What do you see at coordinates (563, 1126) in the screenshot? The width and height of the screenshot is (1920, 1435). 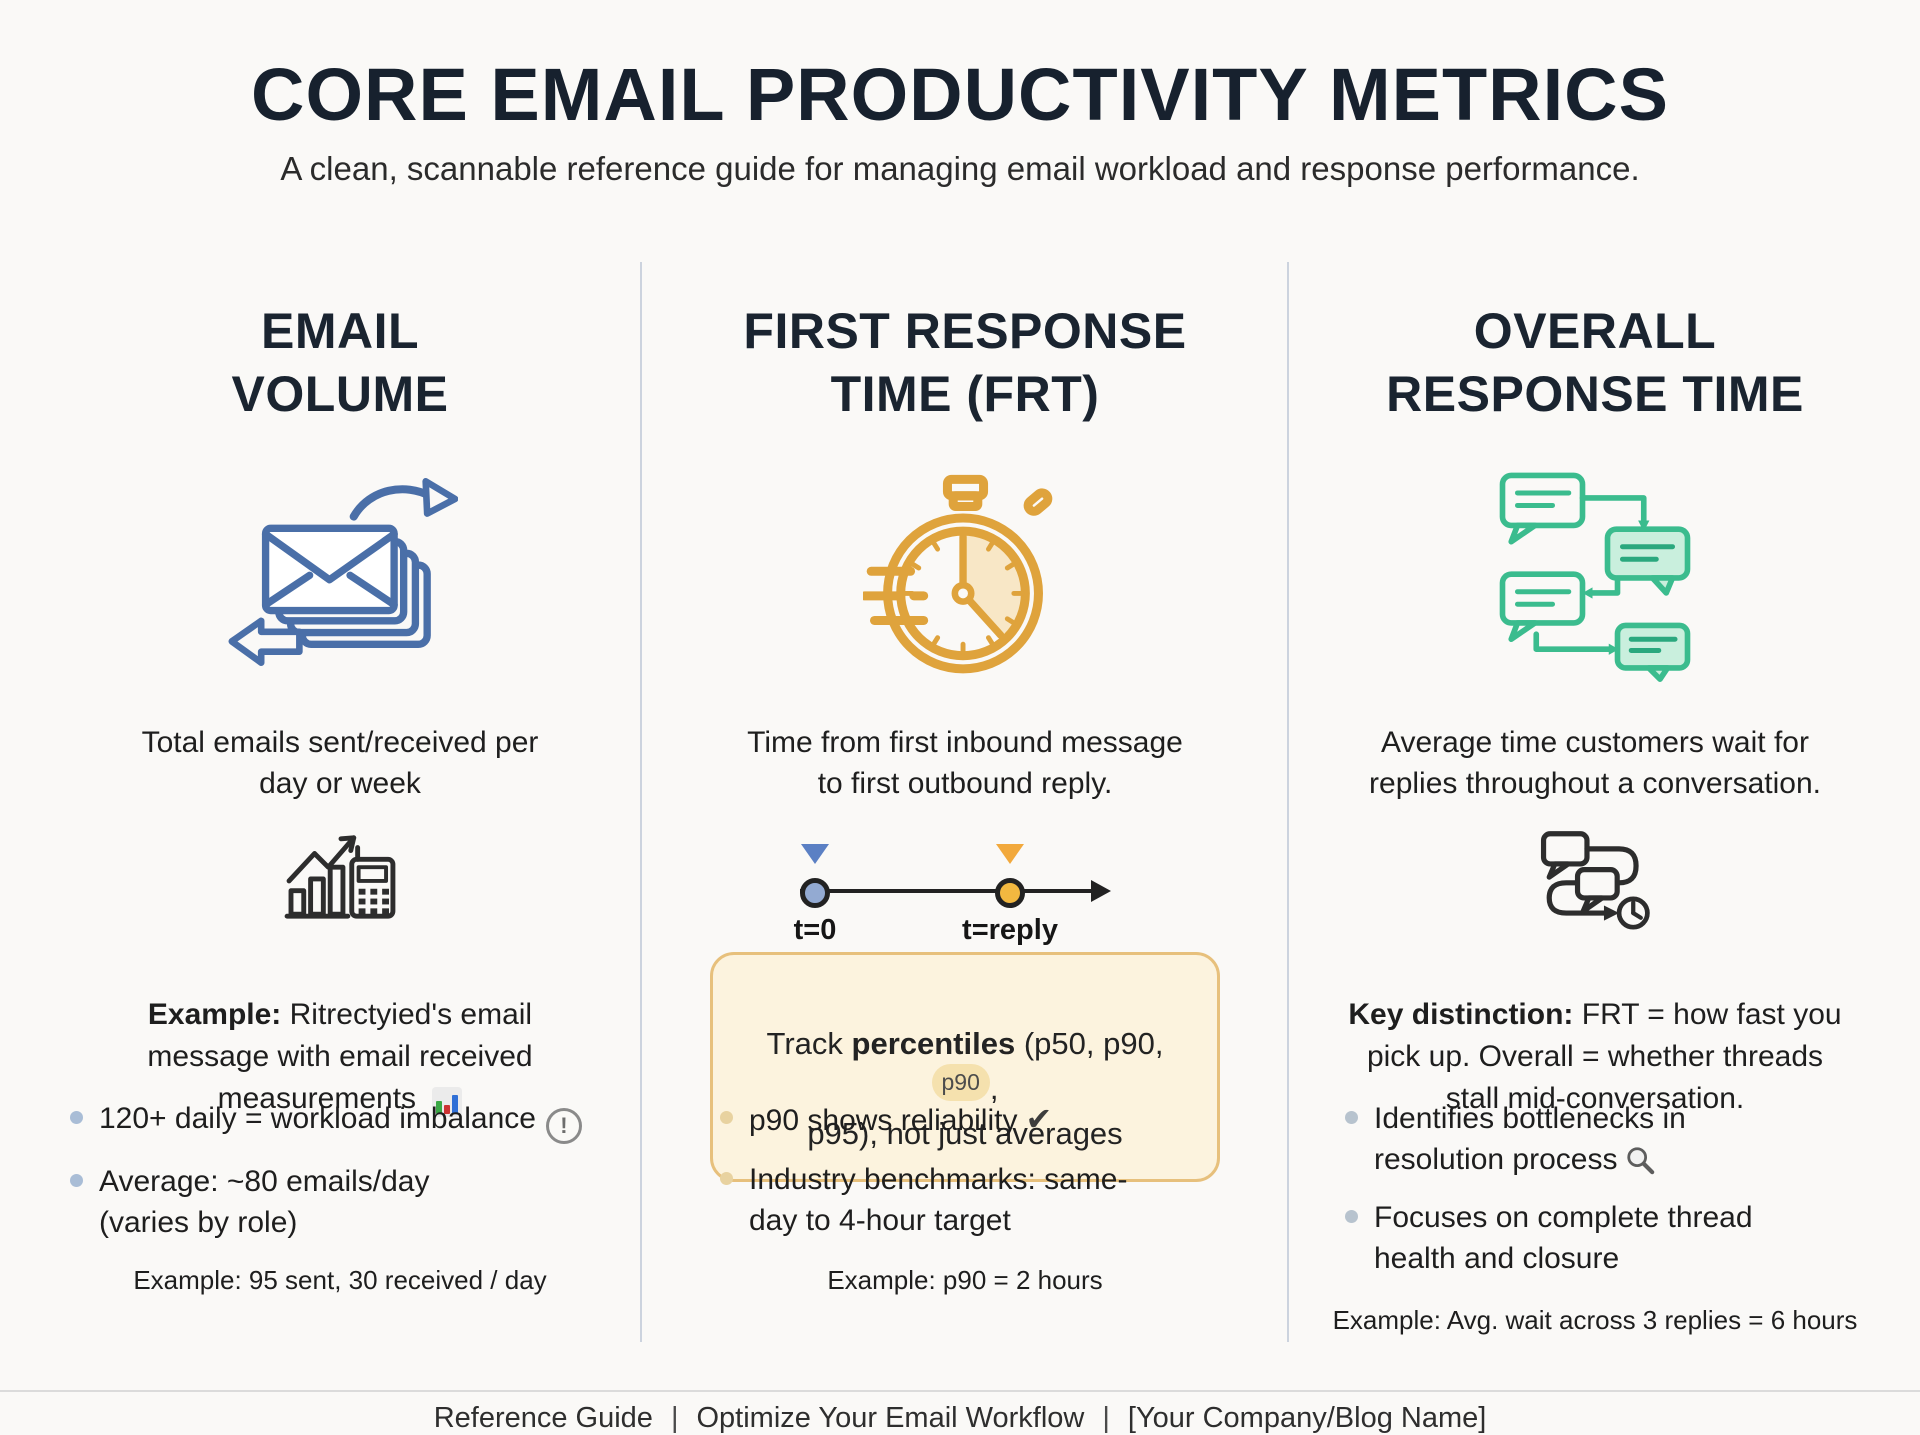 I see `alert-circle-icon: !` at bounding box center [563, 1126].